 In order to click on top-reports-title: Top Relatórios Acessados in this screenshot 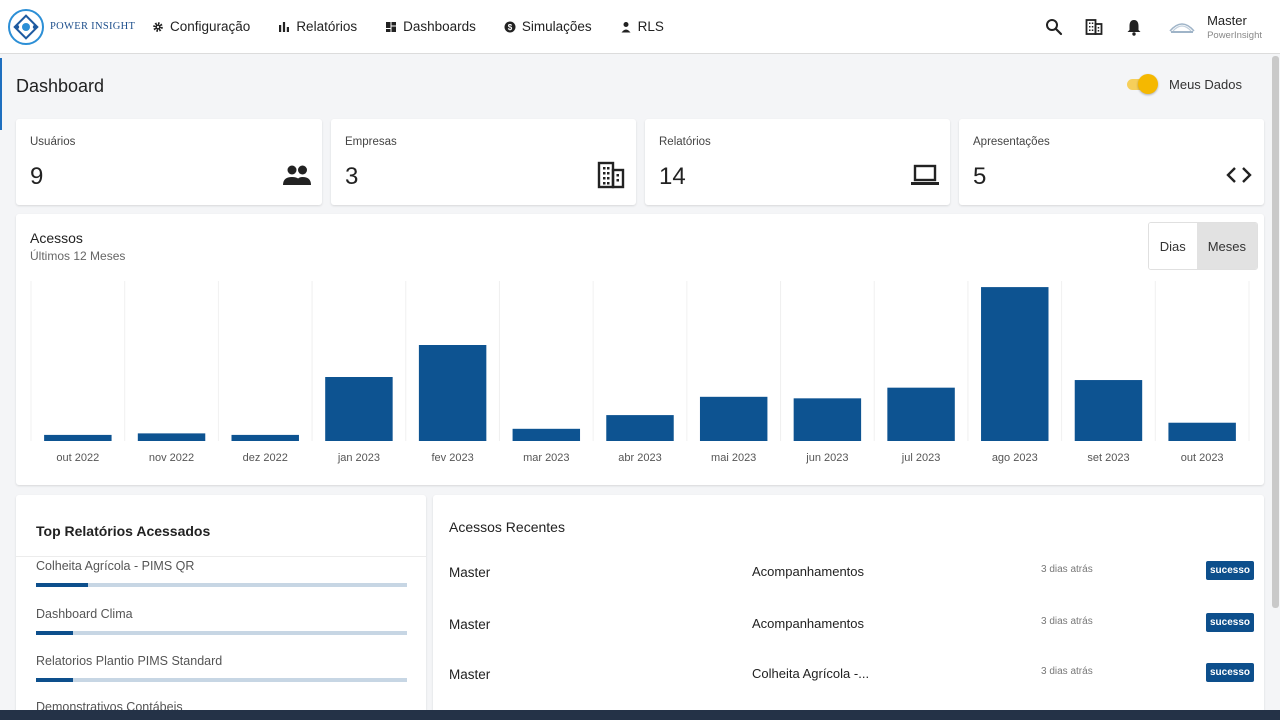, I will do `click(123, 531)`.